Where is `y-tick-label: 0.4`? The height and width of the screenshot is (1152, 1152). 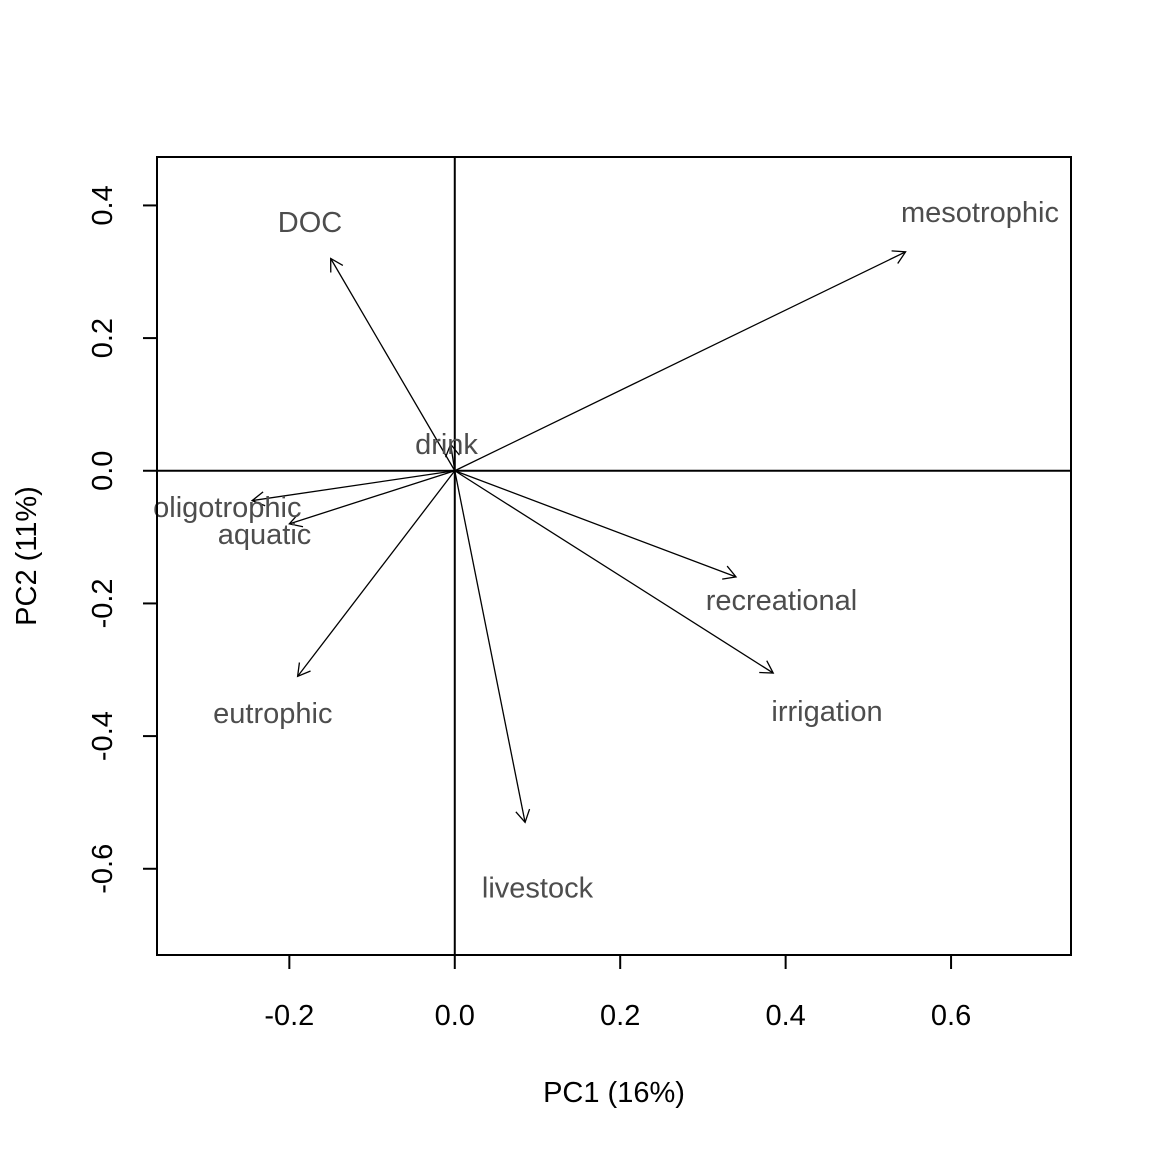
y-tick-label: 0.4 is located at coordinates (103, 205).